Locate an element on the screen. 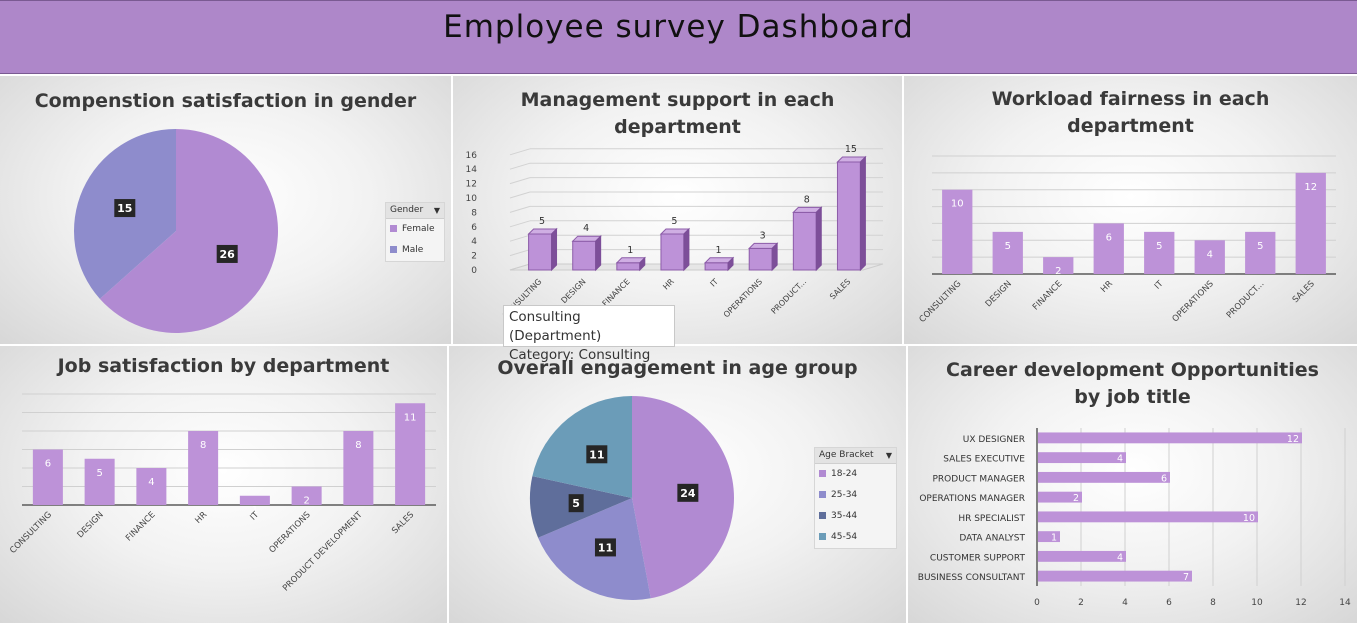 Image resolution: width=1357 pixels, height=623 pixels. legend-label: Male is located at coordinates (413, 250).